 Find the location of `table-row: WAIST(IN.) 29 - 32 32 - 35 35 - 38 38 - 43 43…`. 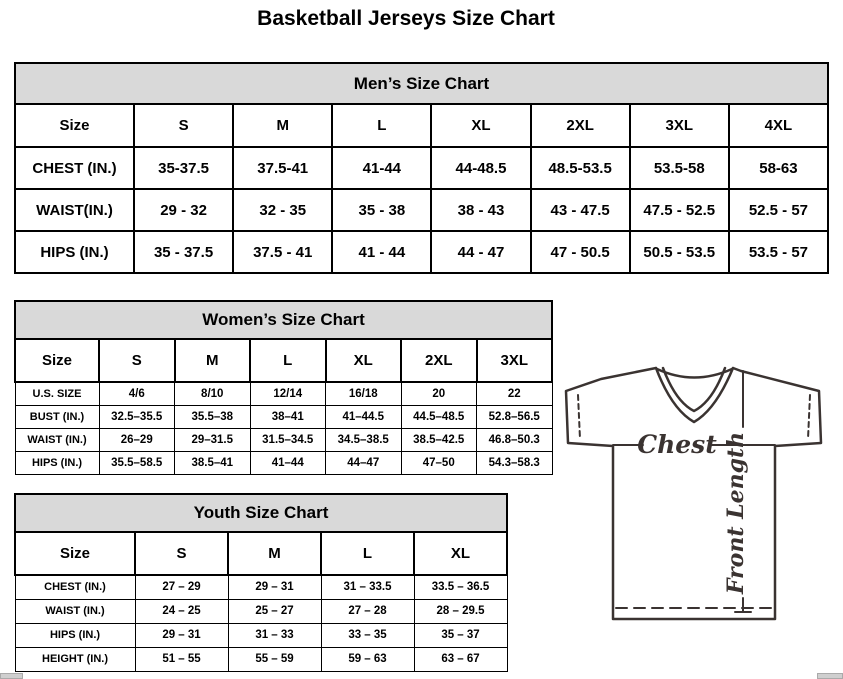

table-row: WAIST(IN.) 29 - 32 32 - 35 35 - 38 38 - 43 43… is located at coordinates (422, 210).